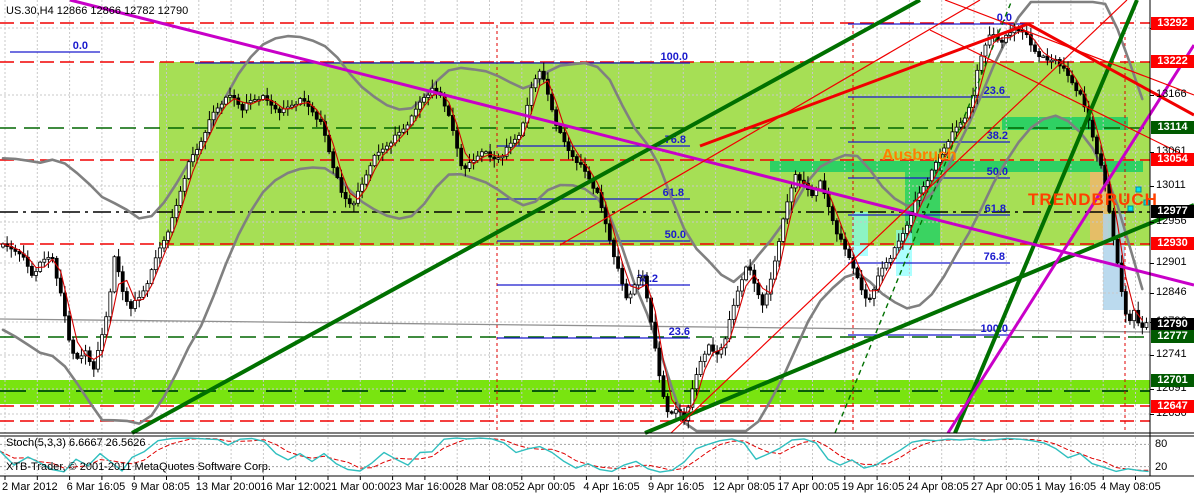 This screenshot has width=1194, height=498. What do you see at coordinates (80, 46) in the screenshot?
I see `fib-label-fib-left: 0.0` at bounding box center [80, 46].